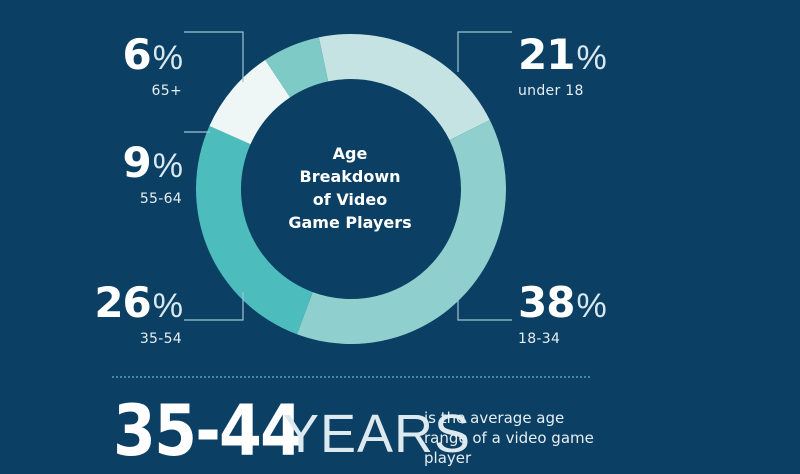 The width and height of the screenshot is (800, 474). I want to click on pct-label-55-64: 55-64, so click(160, 199).